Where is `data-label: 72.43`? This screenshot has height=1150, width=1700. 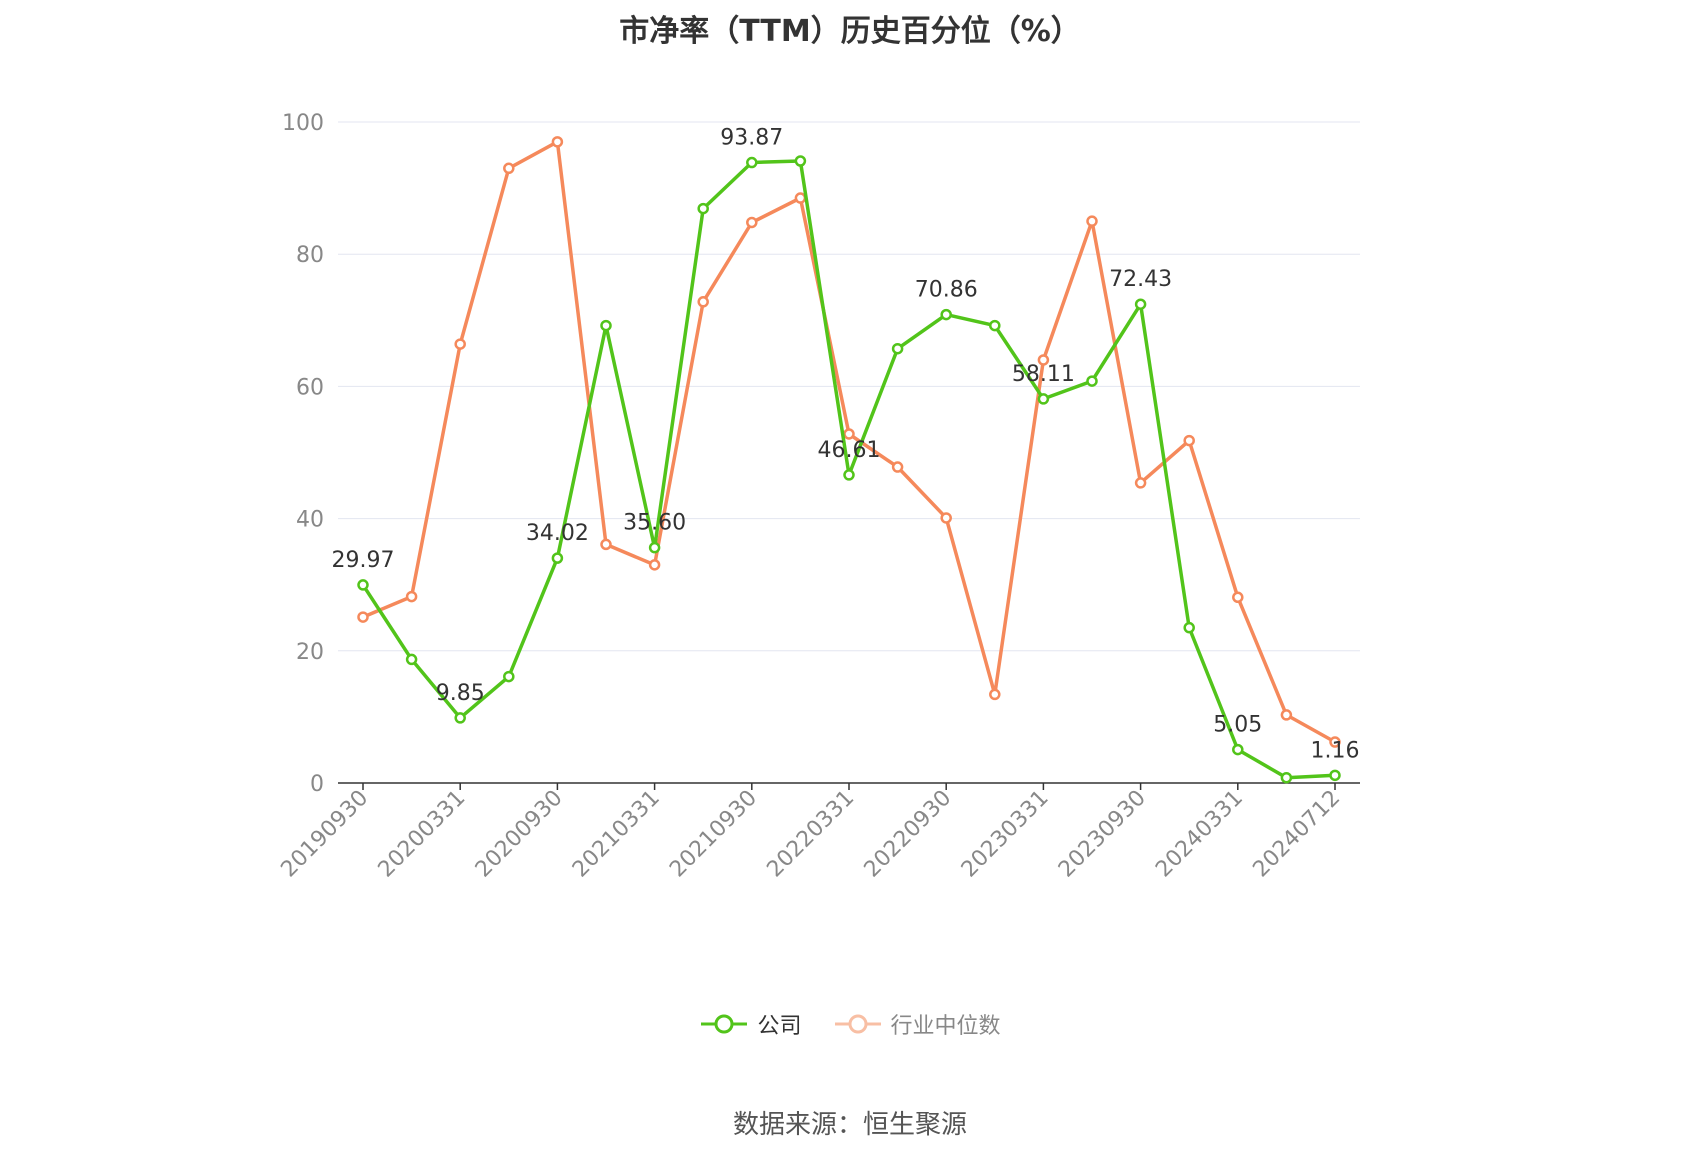 data-label: 72.43 is located at coordinates (1140, 279).